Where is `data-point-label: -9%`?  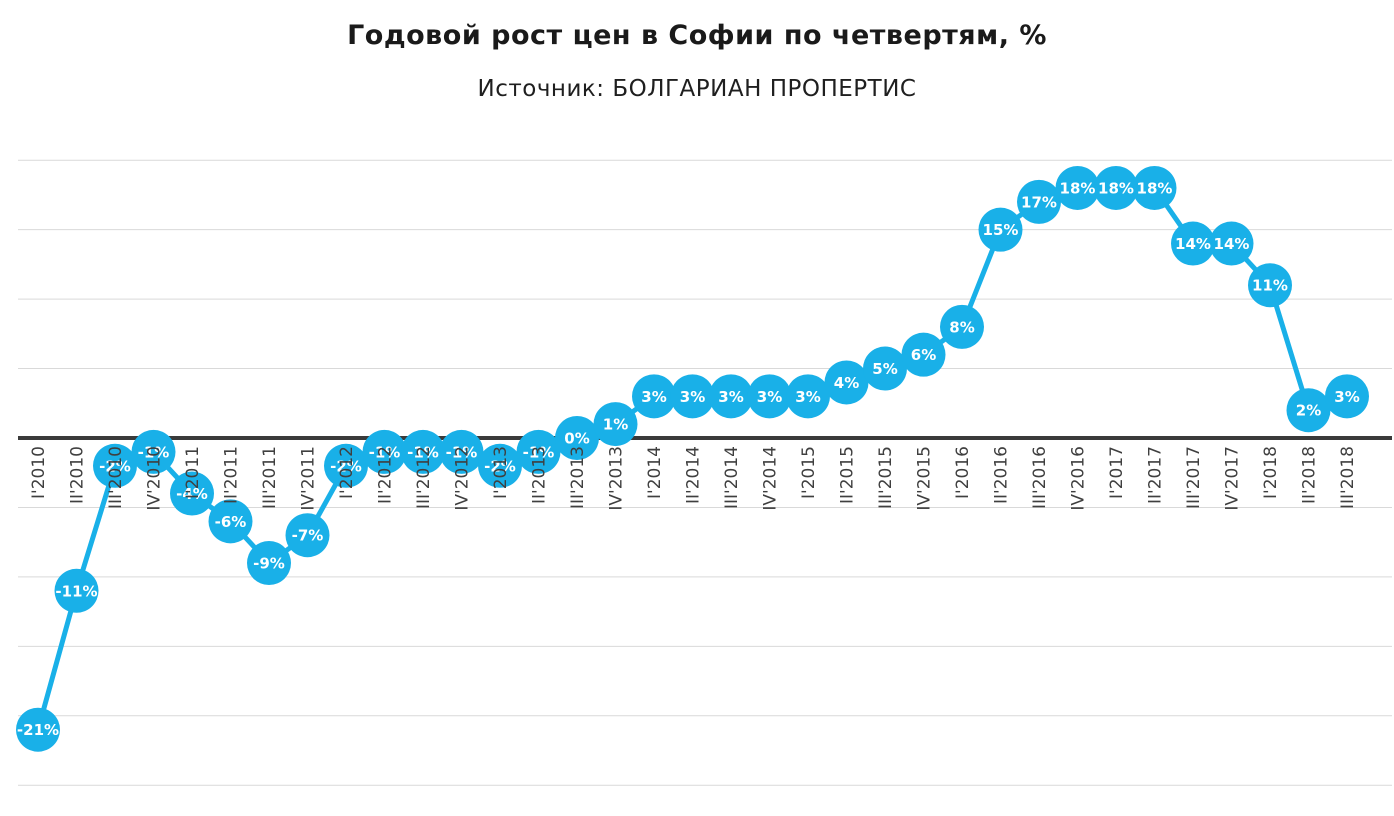 data-point-label: -9% is located at coordinates (269, 564).